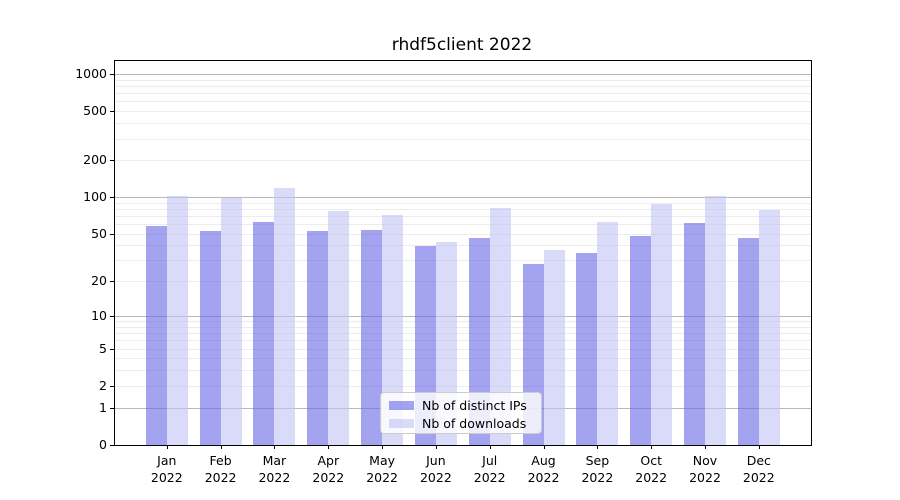 The height and width of the screenshot is (500, 900). What do you see at coordinates (372, 337) in the screenshot?
I see `bar-distinct-ips-may` at bounding box center [372, 337].